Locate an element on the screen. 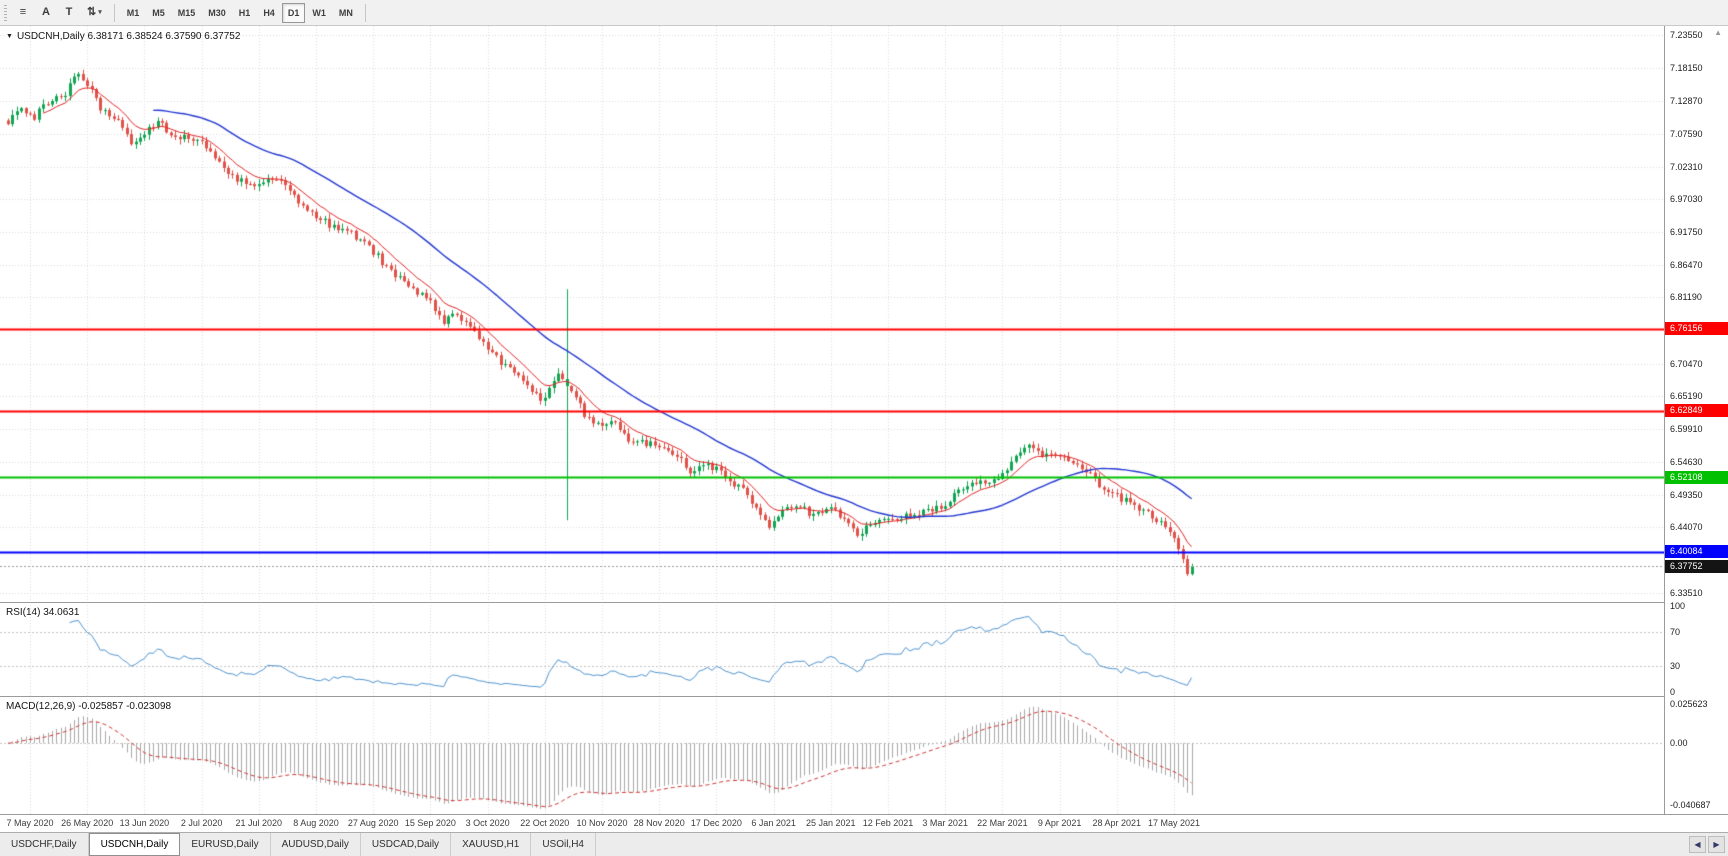 The height and width of the screenshot is (856, 1728). price-tick: 6.44070 is located at coordinates (1686, 527).